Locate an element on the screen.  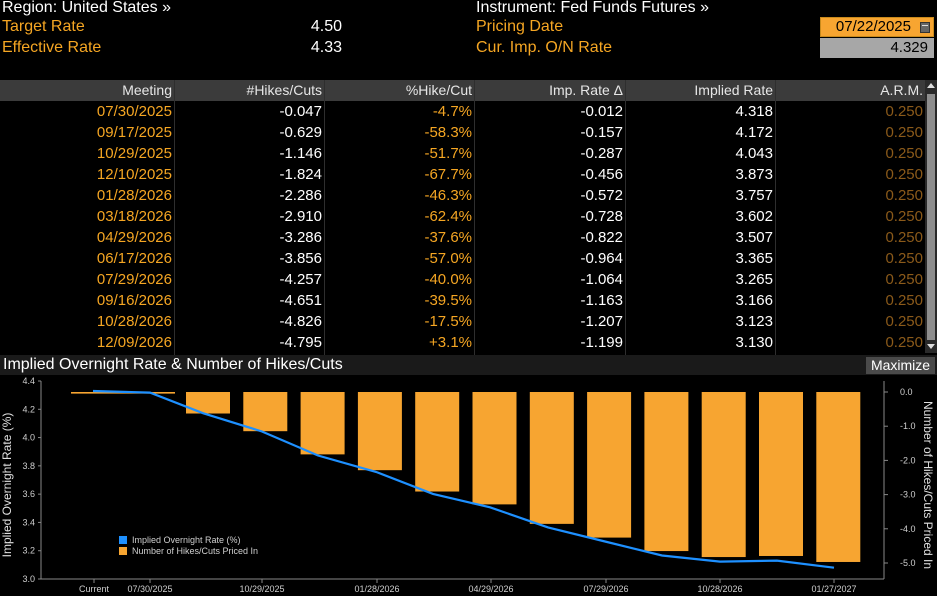
effective-rate-value: 4.33 is located at coordinates (326, 47).